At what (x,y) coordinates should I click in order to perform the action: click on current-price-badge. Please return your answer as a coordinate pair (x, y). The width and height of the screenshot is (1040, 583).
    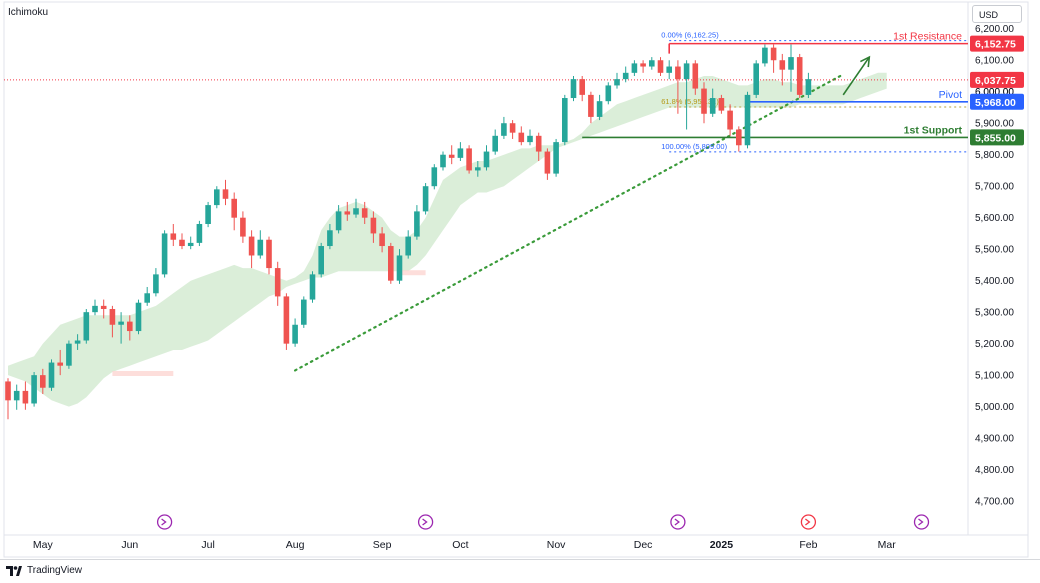
    Looking at the image, I should click on (997, 79).